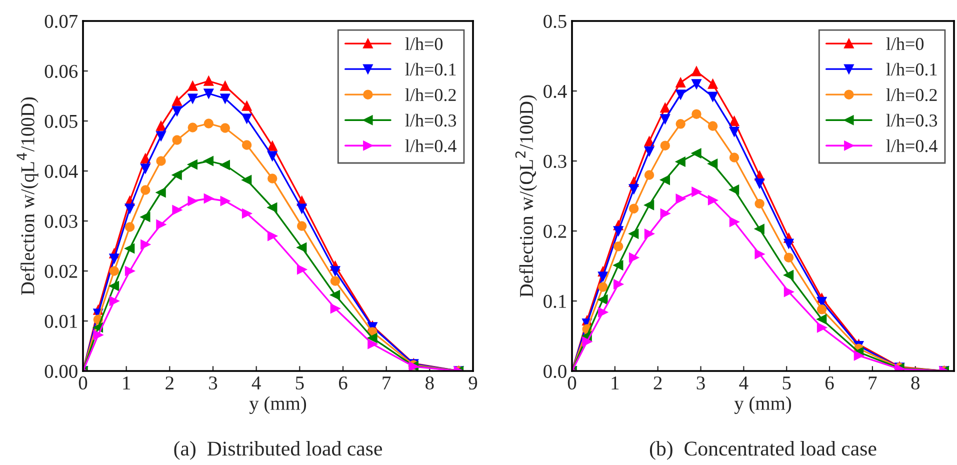  What do you see at coordinates (61, 21) in the screenshot?
I see `y-tick-label: 0.07` at bounding box center [61, 21].